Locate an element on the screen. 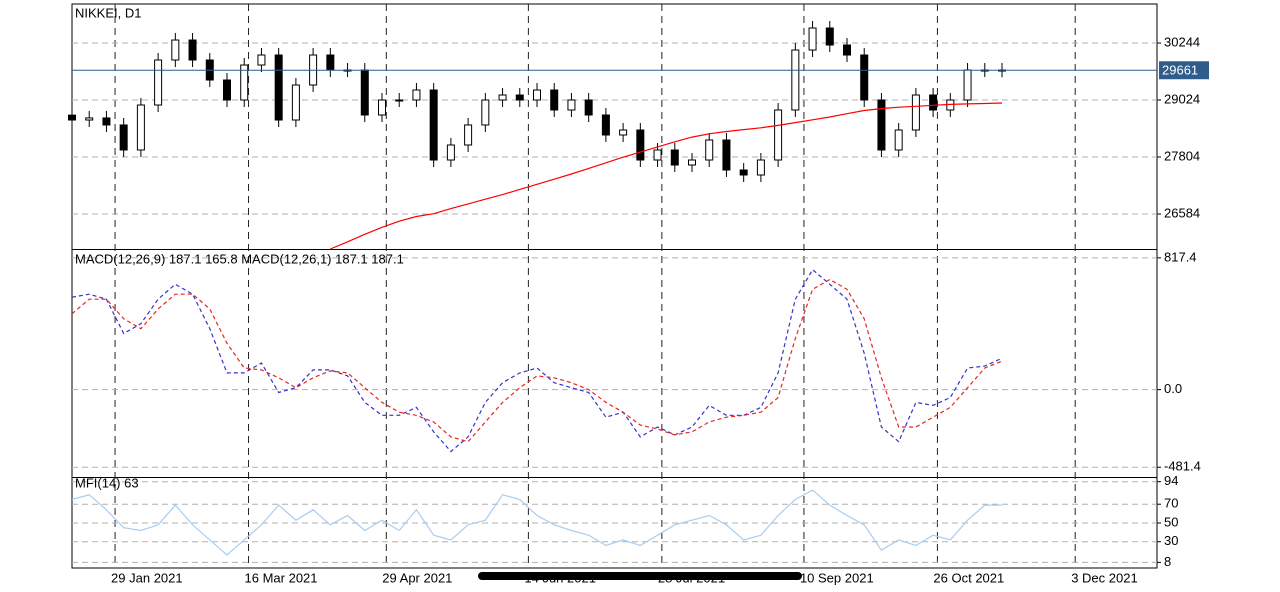  x-tick-label: 3 Dec 2021 is located at coordinates (1104, 577).